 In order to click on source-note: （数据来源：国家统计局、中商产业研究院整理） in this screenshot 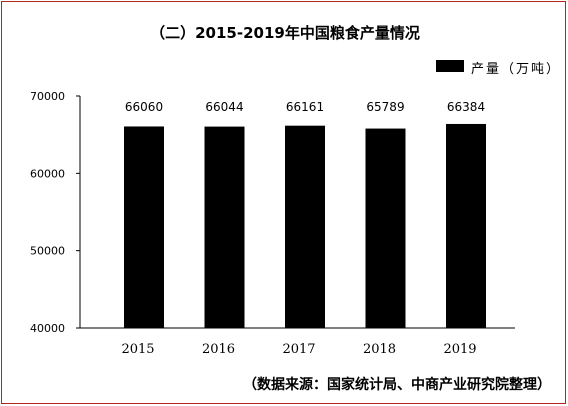, I will do `click(397, 385)`.